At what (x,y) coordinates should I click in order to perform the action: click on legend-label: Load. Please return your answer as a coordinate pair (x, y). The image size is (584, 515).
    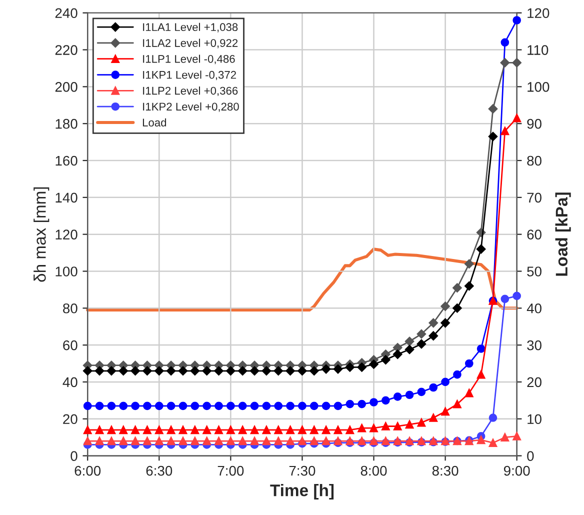
    Looking at the image, I should click on (154, 122).